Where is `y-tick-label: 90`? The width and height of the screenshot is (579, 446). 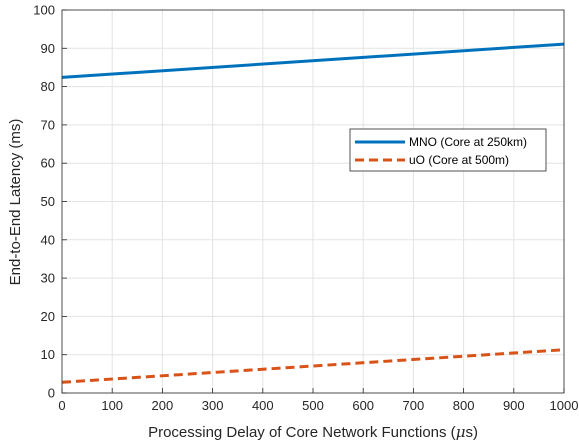
y-tick-label: 90 is located at coordinates (48, 48).